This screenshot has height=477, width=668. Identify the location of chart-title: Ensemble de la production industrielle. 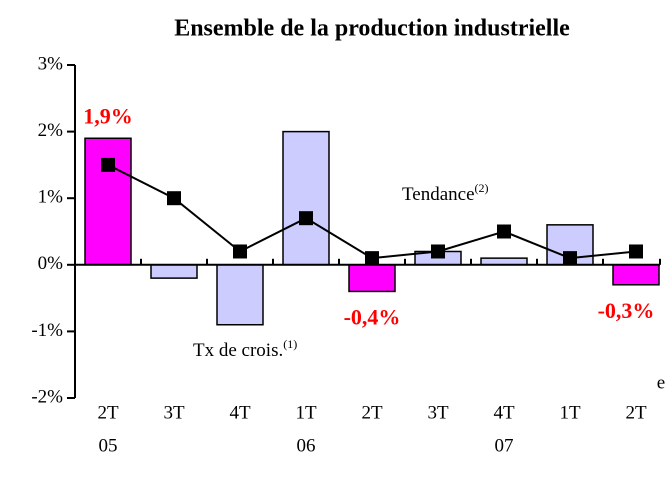
(372, 29).